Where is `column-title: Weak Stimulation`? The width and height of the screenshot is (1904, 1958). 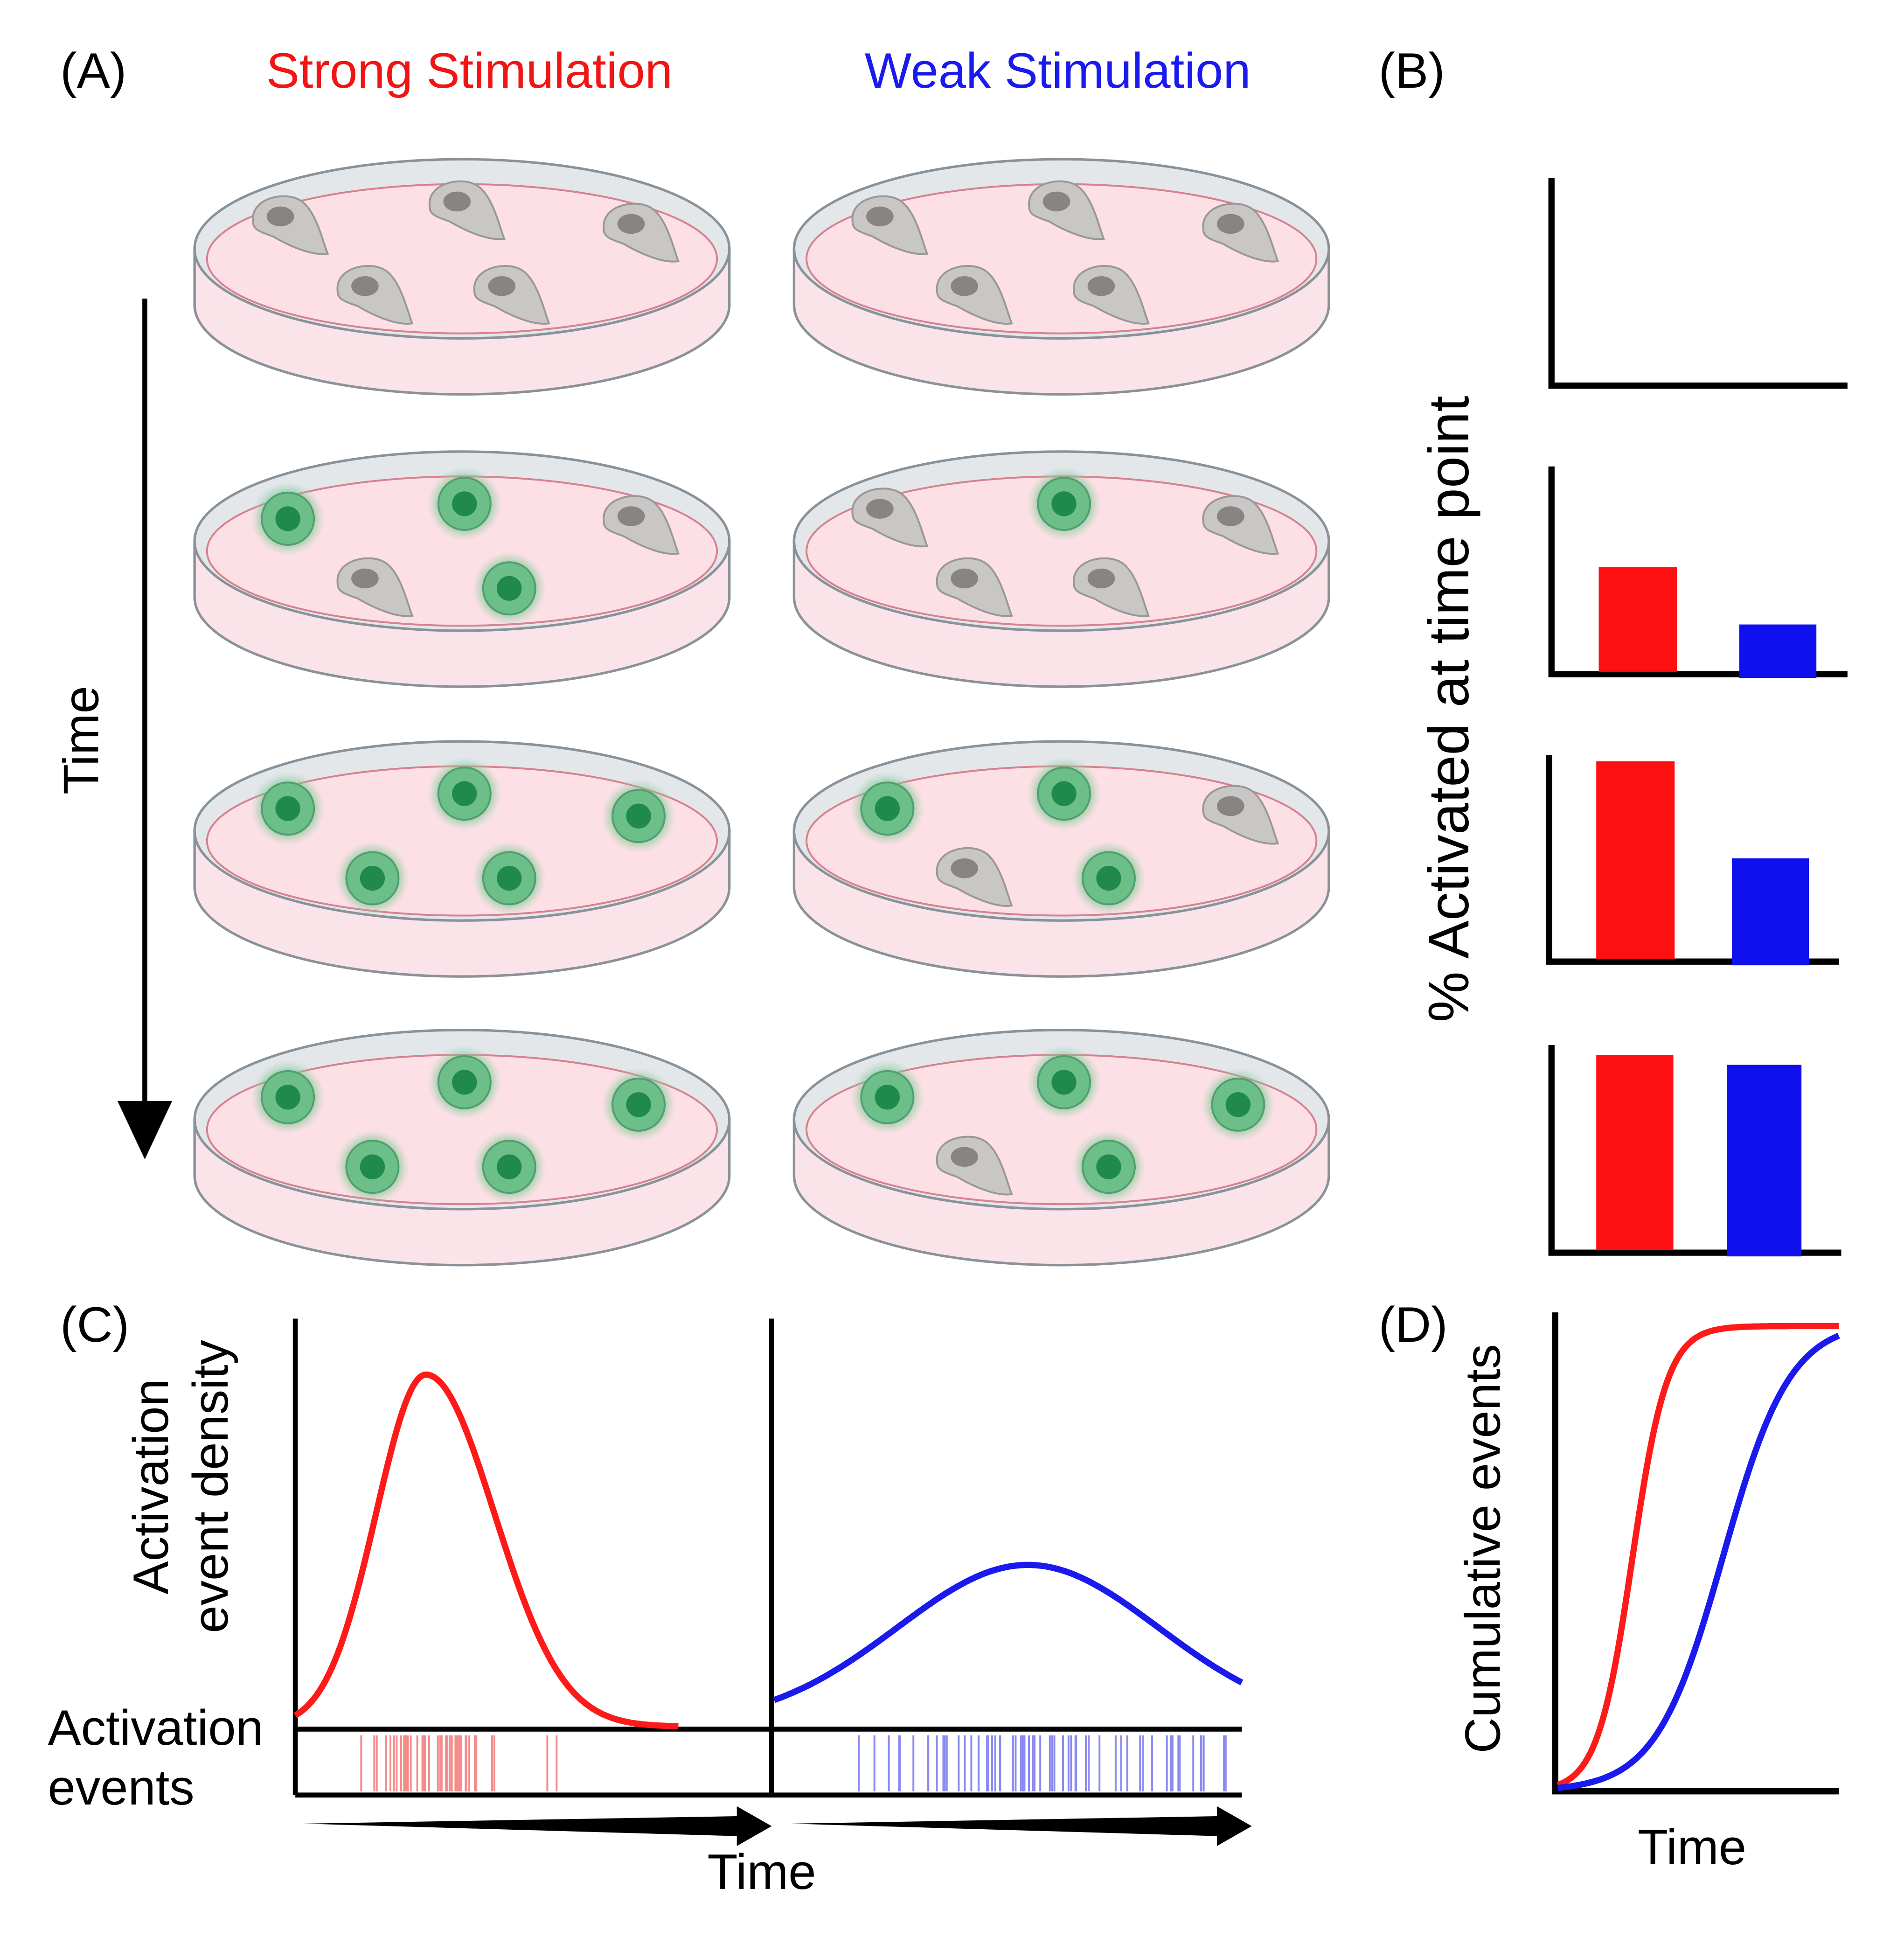 column-title: Weak Stimulation is located at coordinates (1058, 70).